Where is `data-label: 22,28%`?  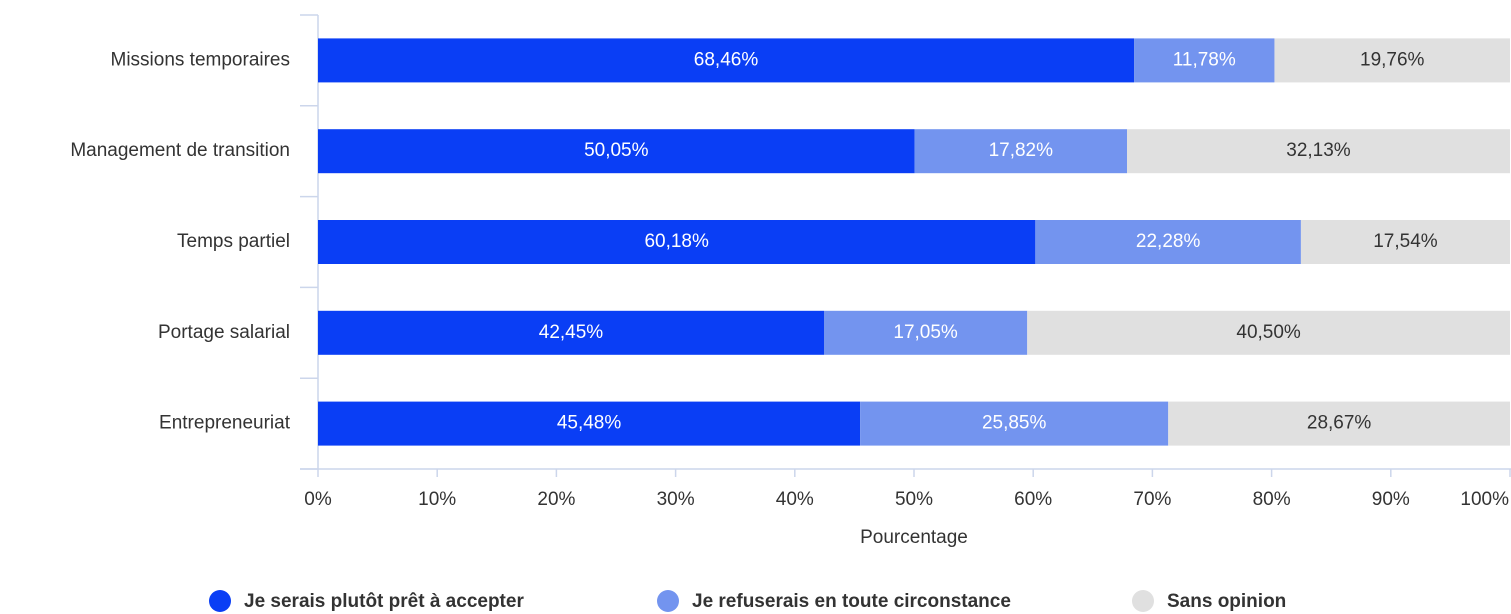 data-label: 22,28% is located at coordinates (1168, 241).